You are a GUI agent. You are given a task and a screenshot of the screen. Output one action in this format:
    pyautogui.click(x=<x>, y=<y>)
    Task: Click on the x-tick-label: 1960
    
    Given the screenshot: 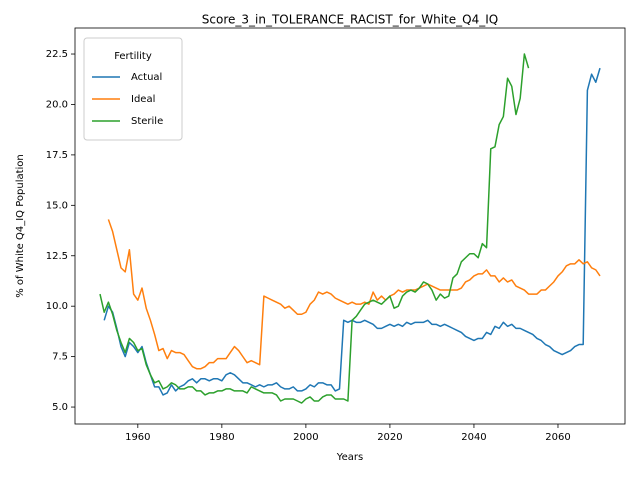 What is the action you would take?
    pyautogui.click(x=137, y=437)
    